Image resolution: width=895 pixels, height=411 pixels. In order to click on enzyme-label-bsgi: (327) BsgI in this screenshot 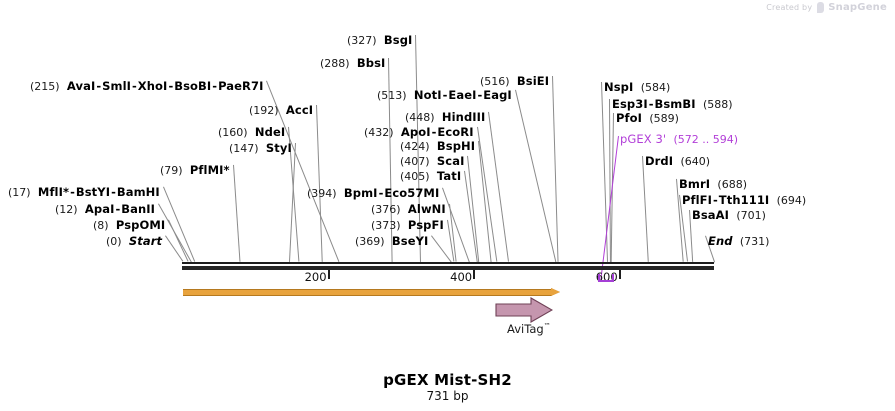, I will do `click(379, 40)`.